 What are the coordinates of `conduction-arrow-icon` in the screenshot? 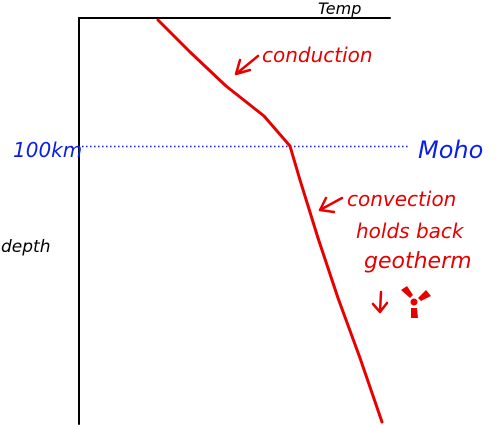 It's located at (247, 65).